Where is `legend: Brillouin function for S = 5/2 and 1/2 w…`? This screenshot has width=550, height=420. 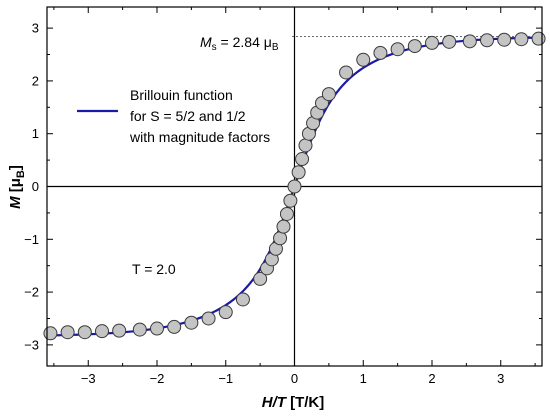
legend: Brillouin function for S = 5/2 and 1/2 w… is located at coordinates (173, 116).